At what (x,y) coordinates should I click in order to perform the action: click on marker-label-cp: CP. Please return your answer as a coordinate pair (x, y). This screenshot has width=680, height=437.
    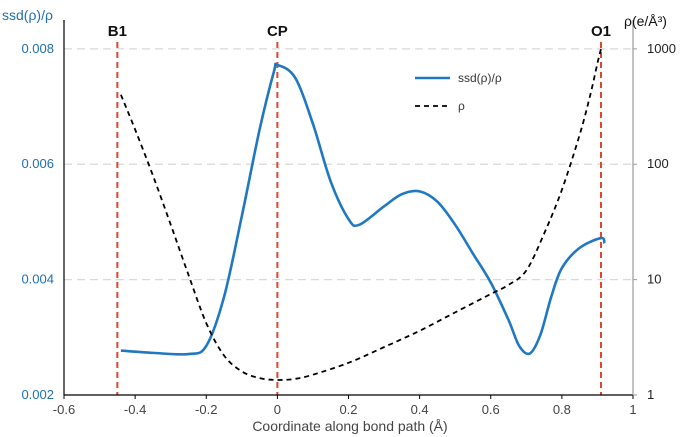
    Looking at the image, I should click on (277, 31).